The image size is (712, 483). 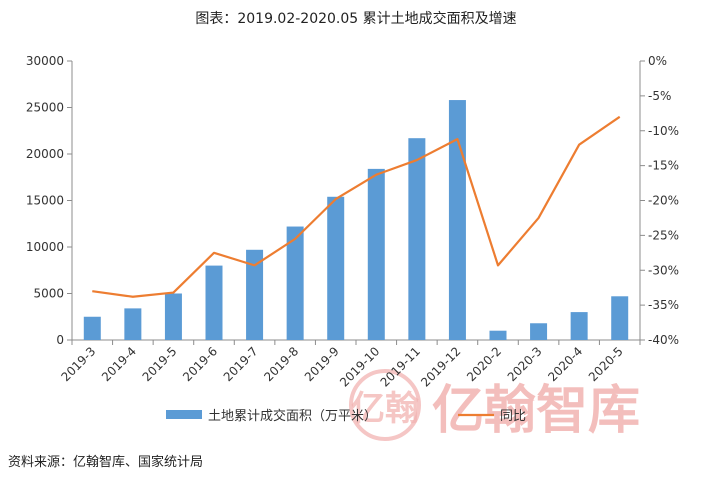 I want to click on y-left-tick-label: 0, so click(x=60, y=340).